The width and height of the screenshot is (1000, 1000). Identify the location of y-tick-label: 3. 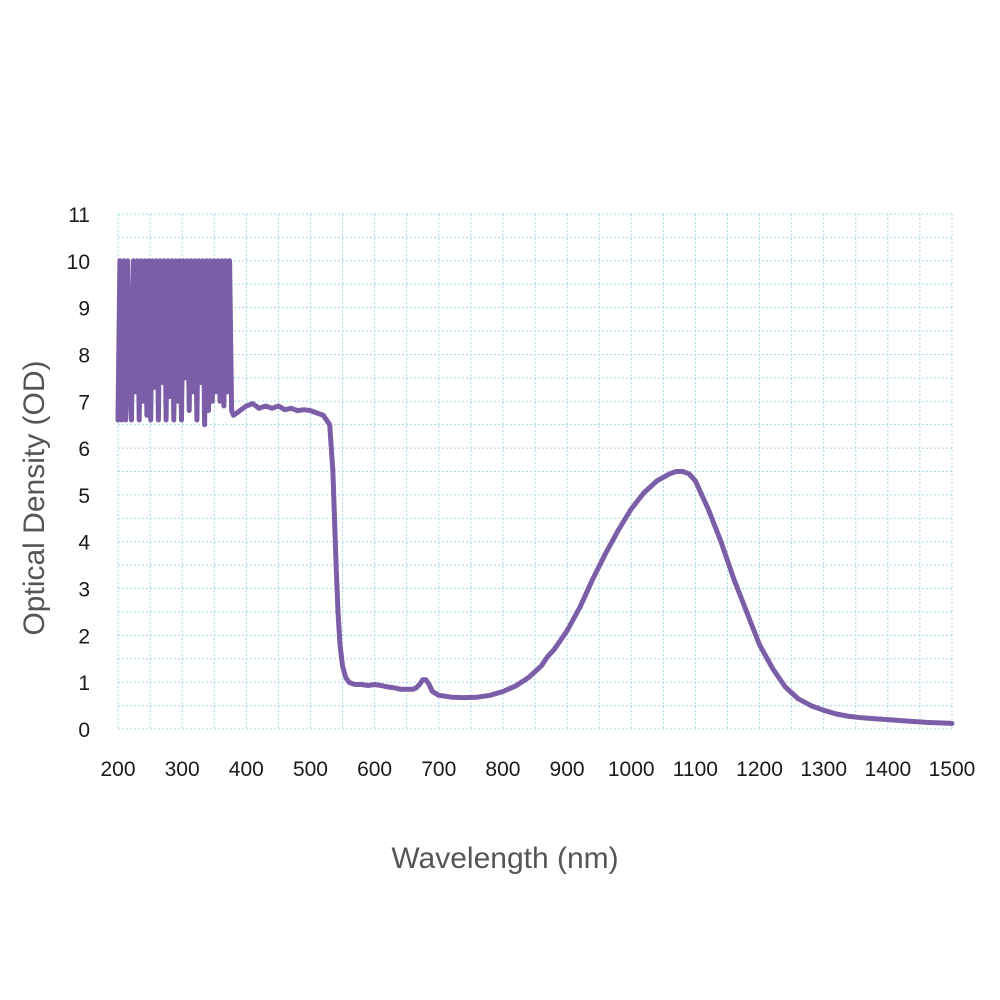
(84, 590).